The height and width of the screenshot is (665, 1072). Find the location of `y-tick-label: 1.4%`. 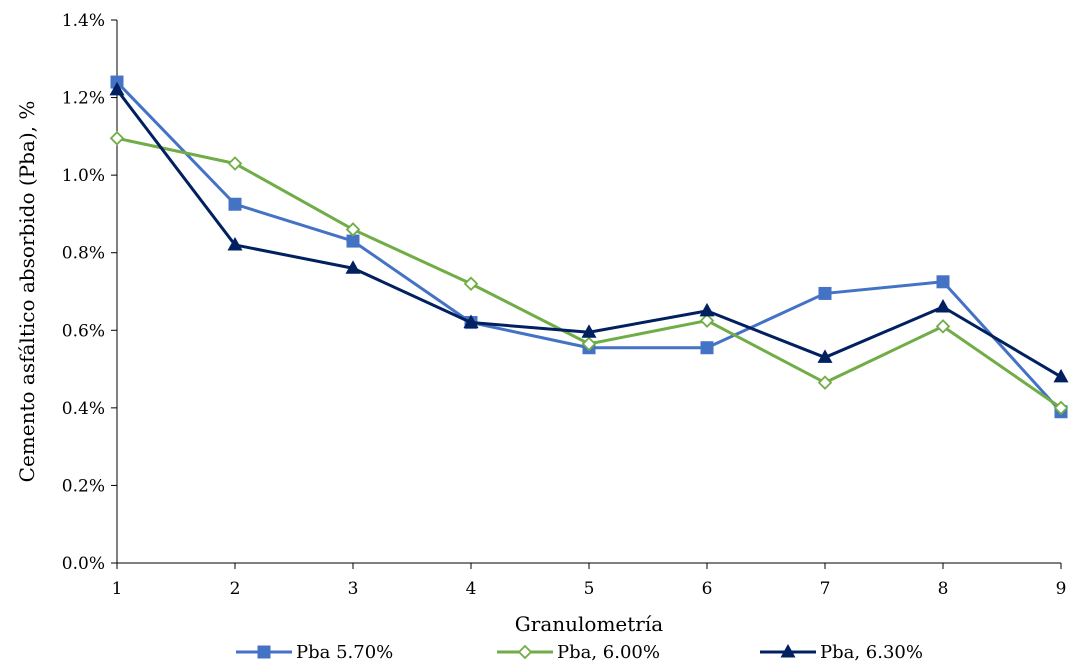

y-tick-label: 1.4% is located at coordinates (83, 21).